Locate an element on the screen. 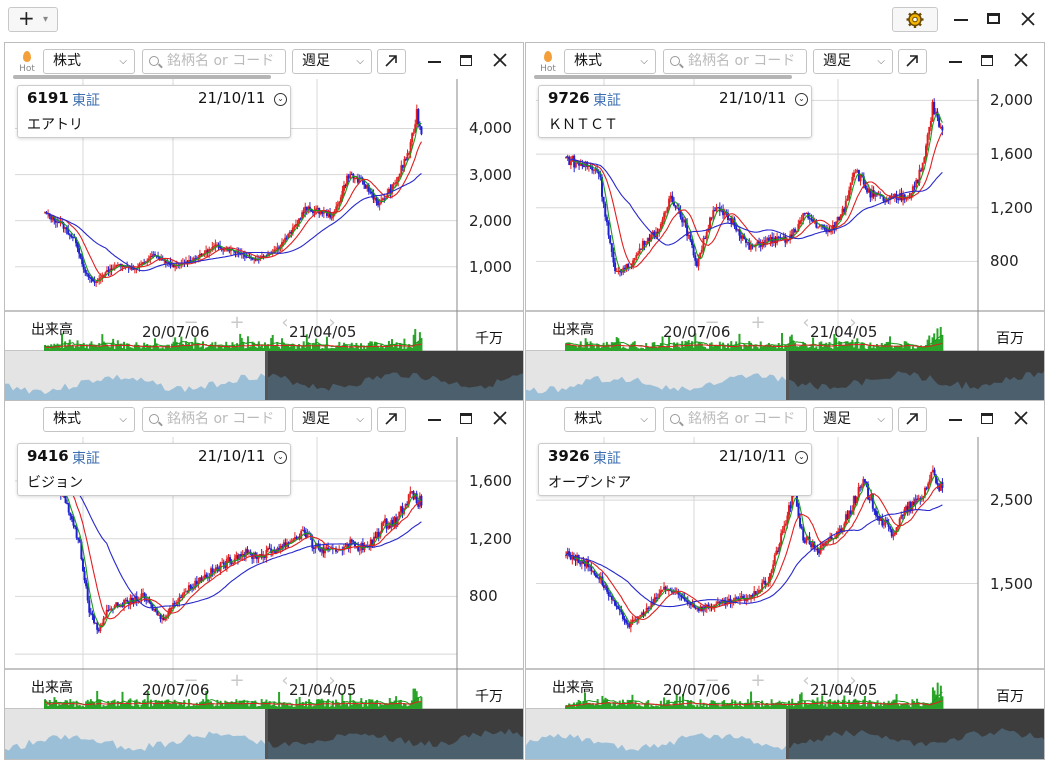  window-maximize-button is located at coordinates (993, 18).